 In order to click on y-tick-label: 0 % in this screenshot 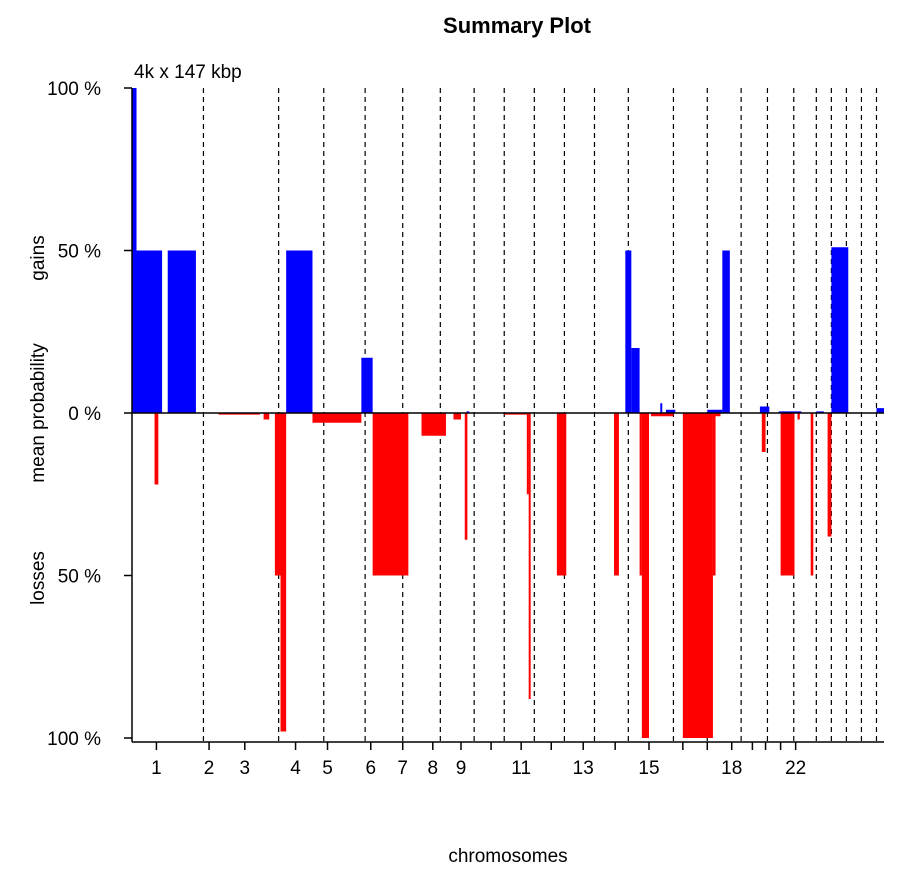, I will do `click(84, 414)`.